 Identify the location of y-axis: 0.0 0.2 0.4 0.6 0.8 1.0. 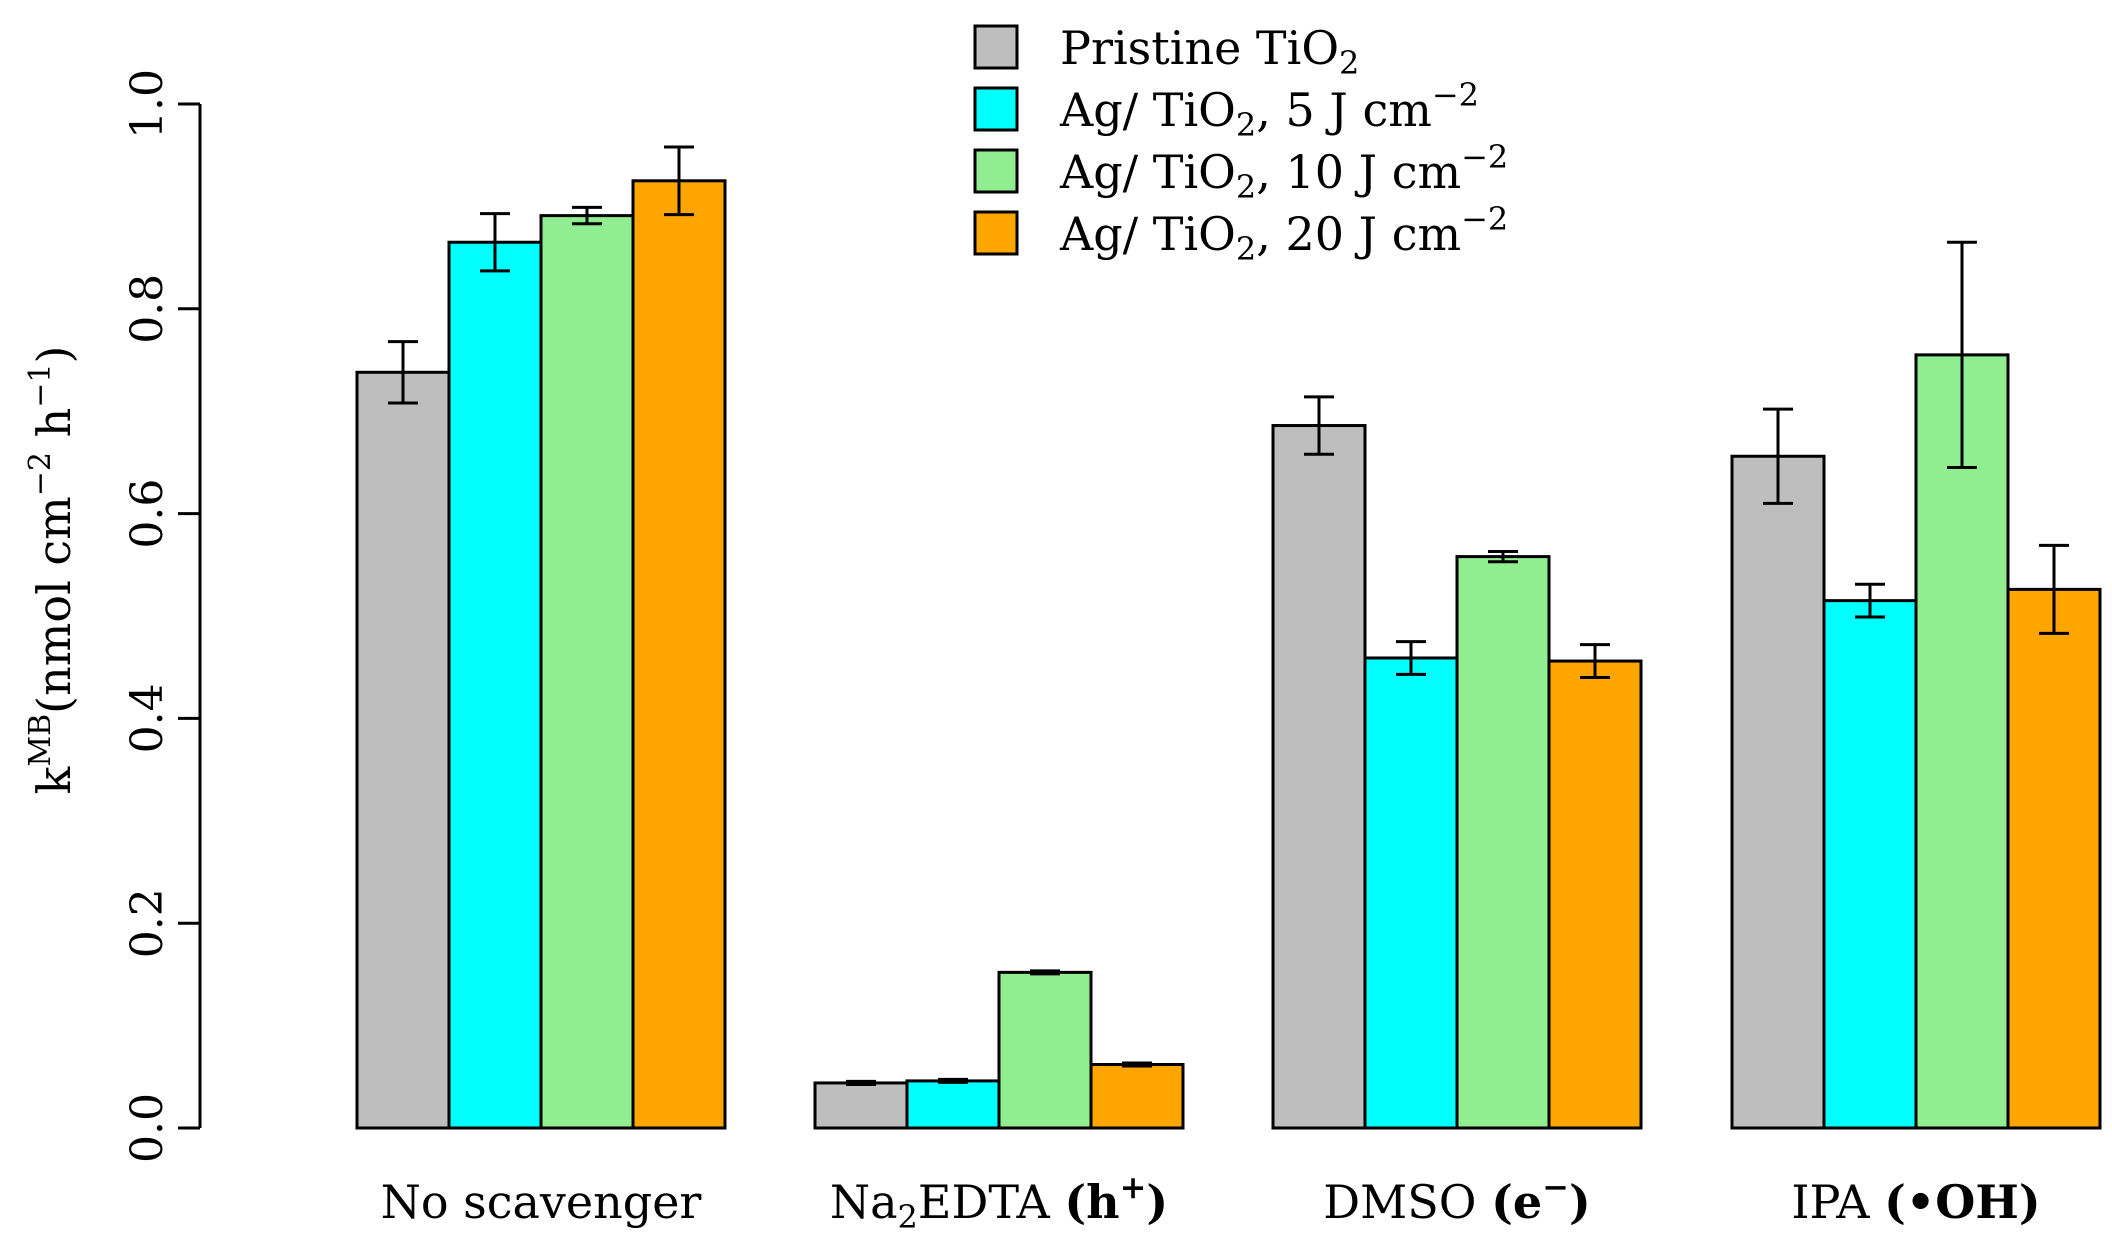
(162, 616).